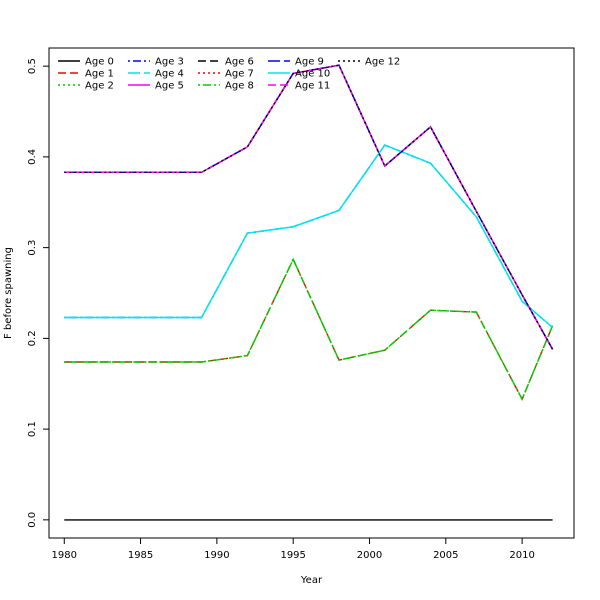 Image resolution: width=600 pixels, height=600 pixels. What do you see at coordinates (169, 62) in the screenshot?
I see `legend-label-3: Age 3` at bounding box center [169, 62].